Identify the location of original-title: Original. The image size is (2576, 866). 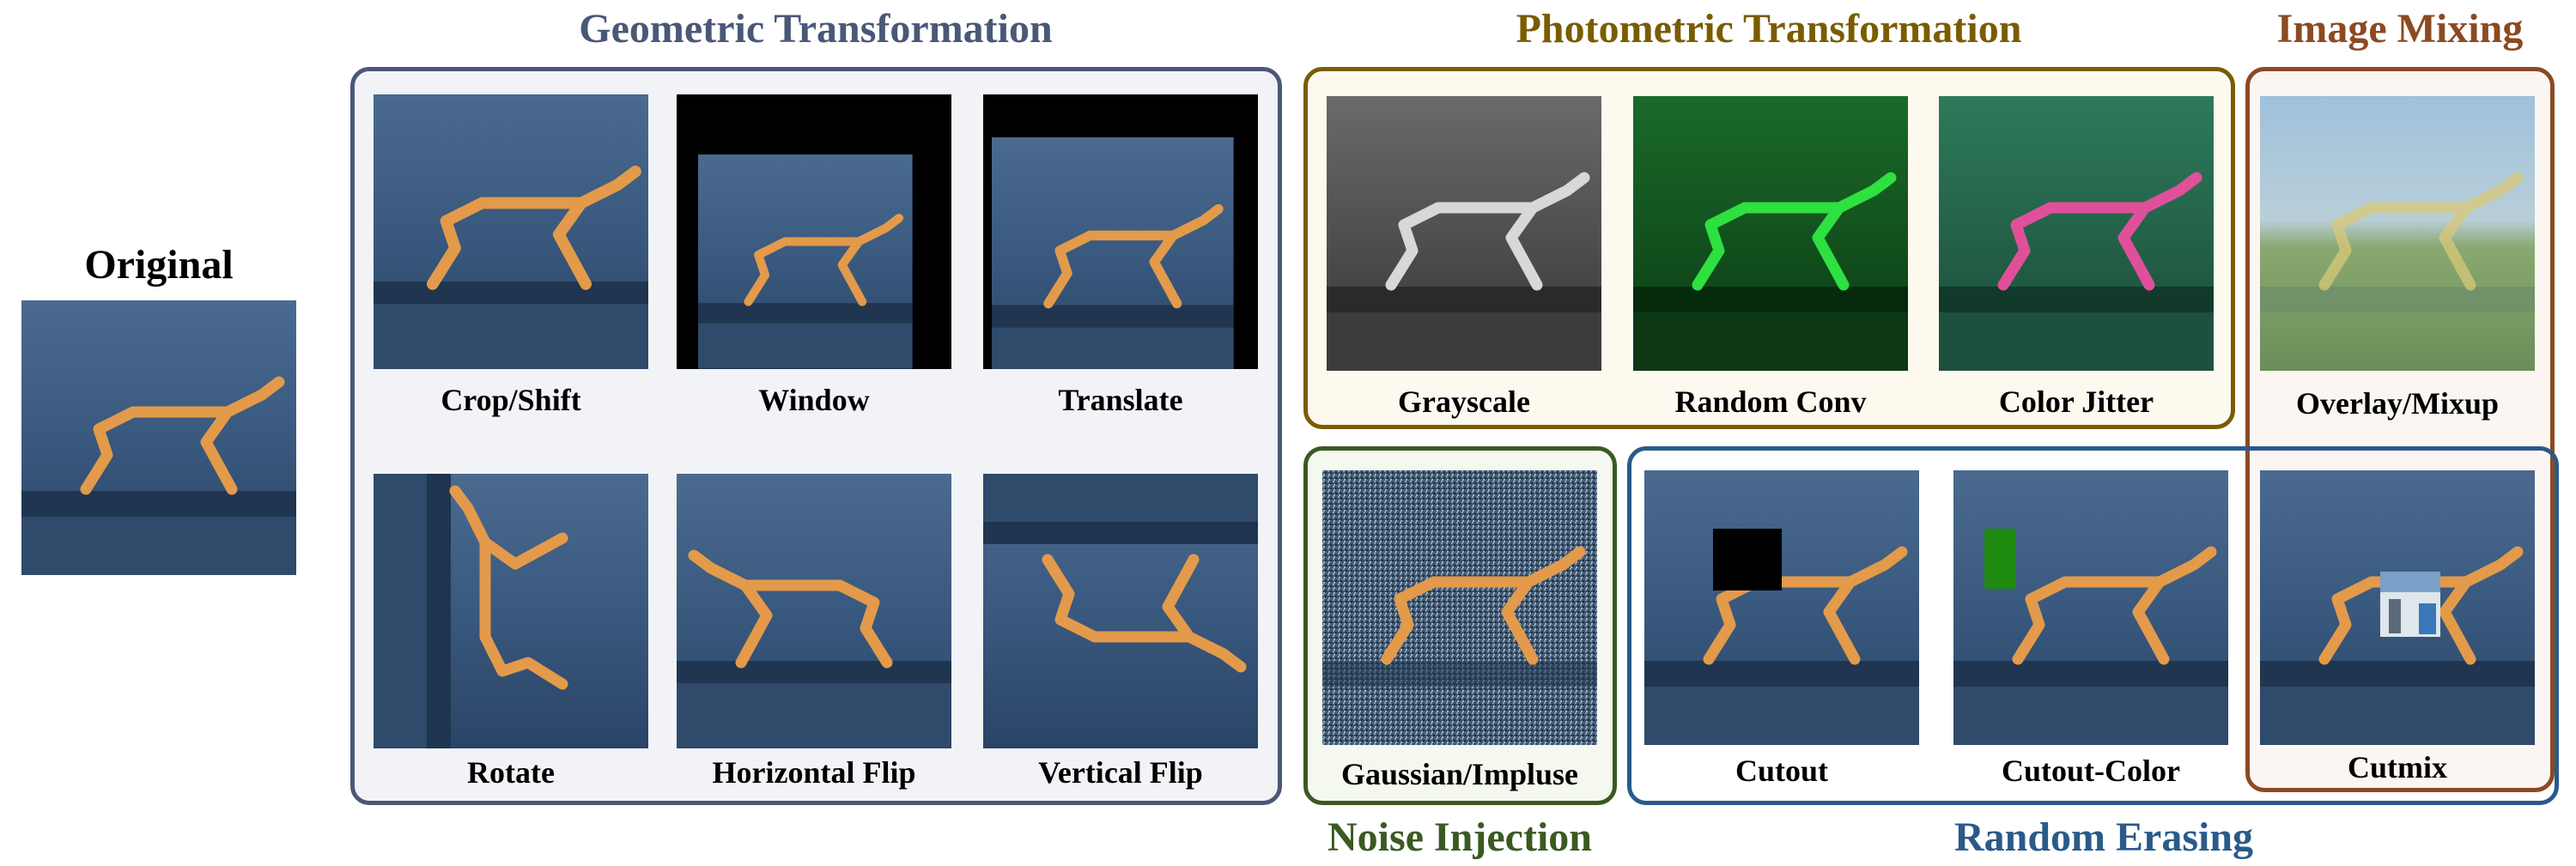
(159, 265).